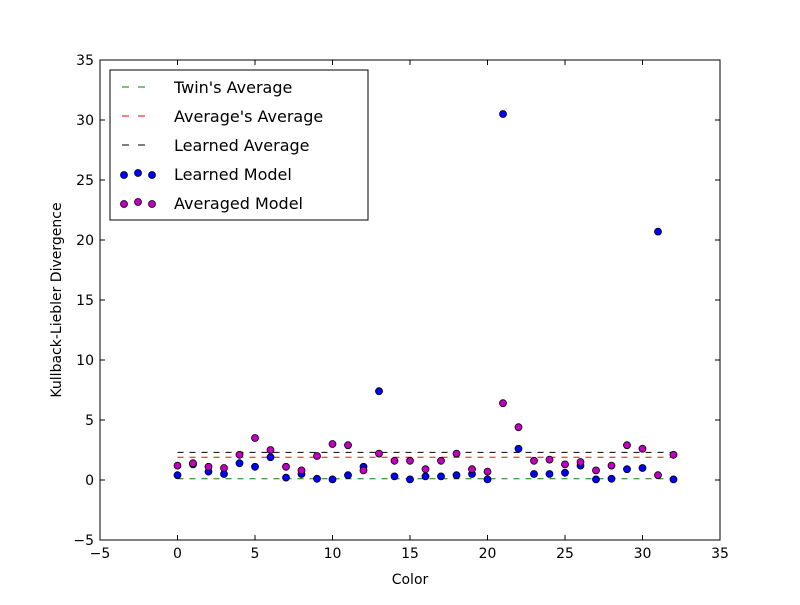 The height and width of the screenshot is (605, 800). What do you see at coordinates (83, 541) in the screenshot?
I see `y-tick-label: −5` at bounding box center [83, 541].